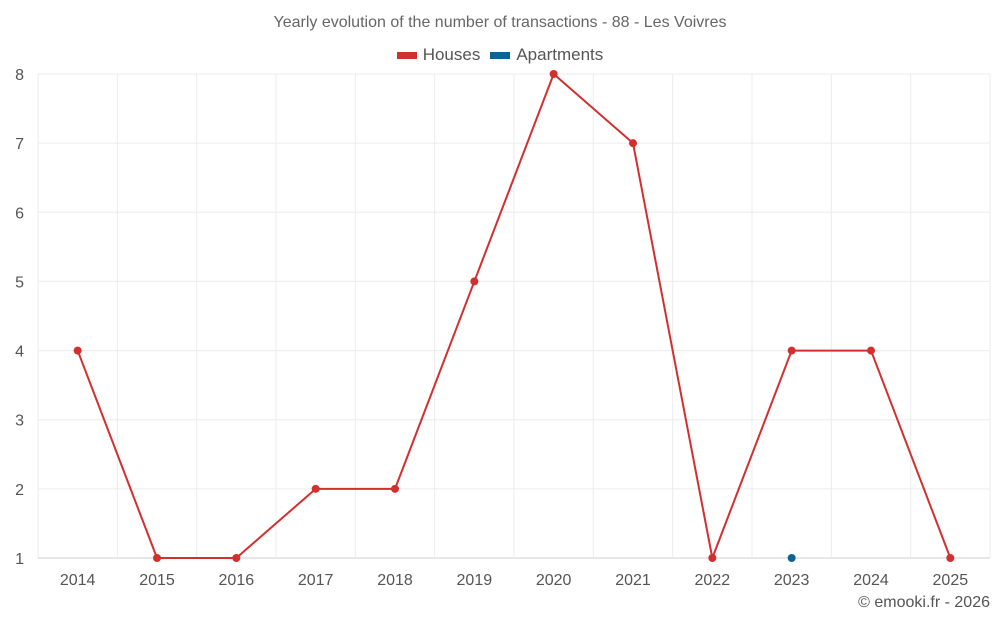 The width and height of the screenshot is (1000, 625). Describe the element at coordinates (157, 558) in the screenshot. I see `data-point-houses-2015` at that location.